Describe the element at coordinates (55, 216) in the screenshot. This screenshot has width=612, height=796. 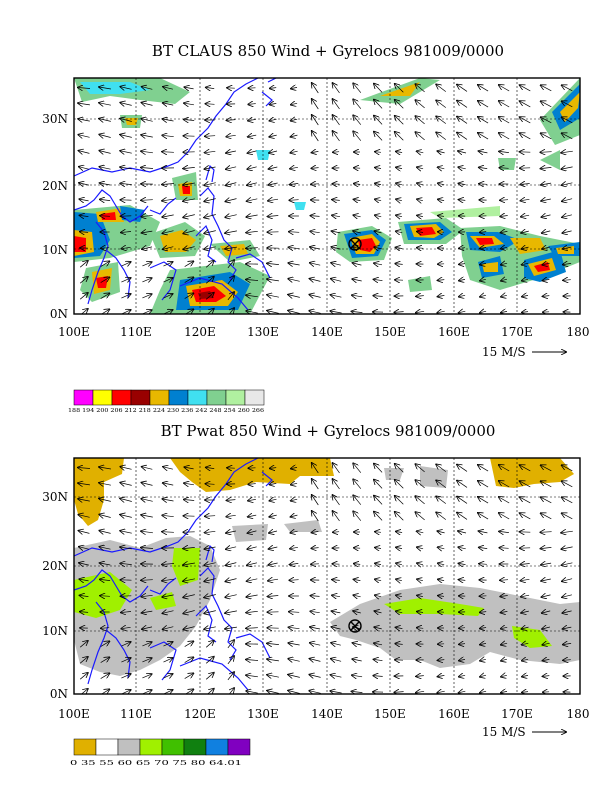
I see `lat-axis-labels: 0N 10N 20N 30N` at that location.